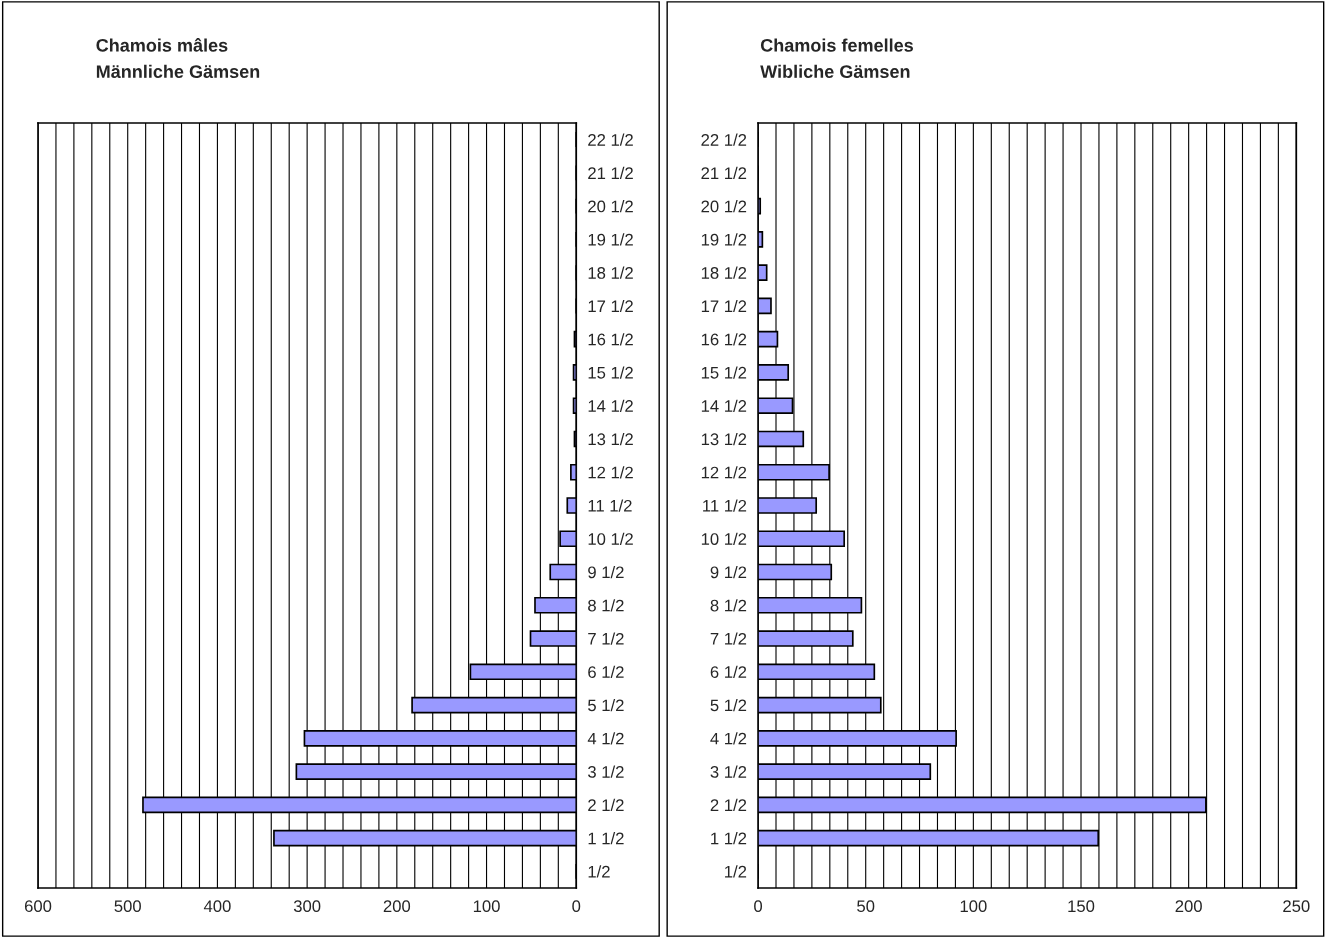  I want to click on x-tick-label: 250, so click(1296, 906).